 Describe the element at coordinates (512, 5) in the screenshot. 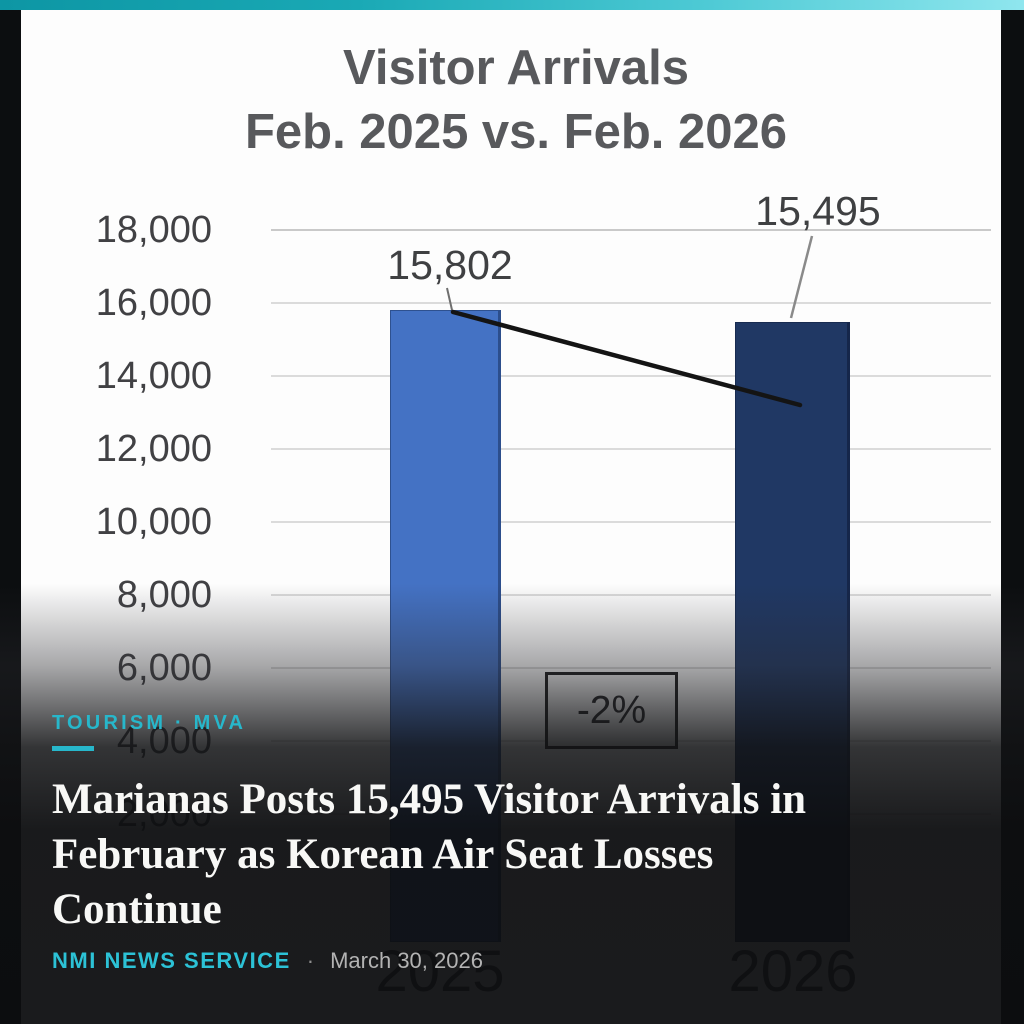

I see `site-accent-bar` at that location.